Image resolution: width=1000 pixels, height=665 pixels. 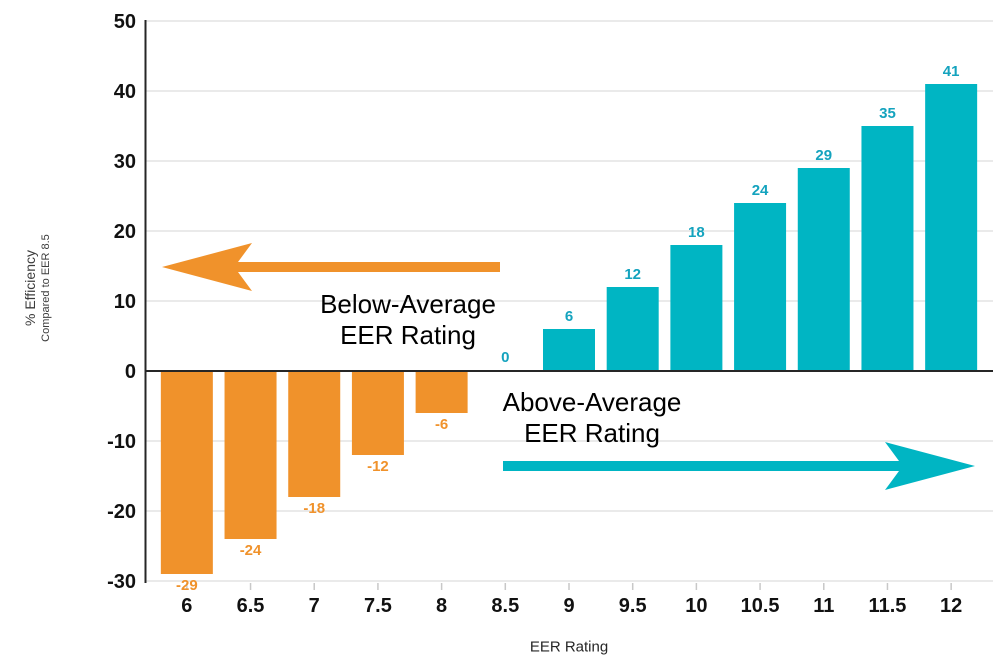 I want to click on bar-eer-9.5, so click(x=632, y=329).